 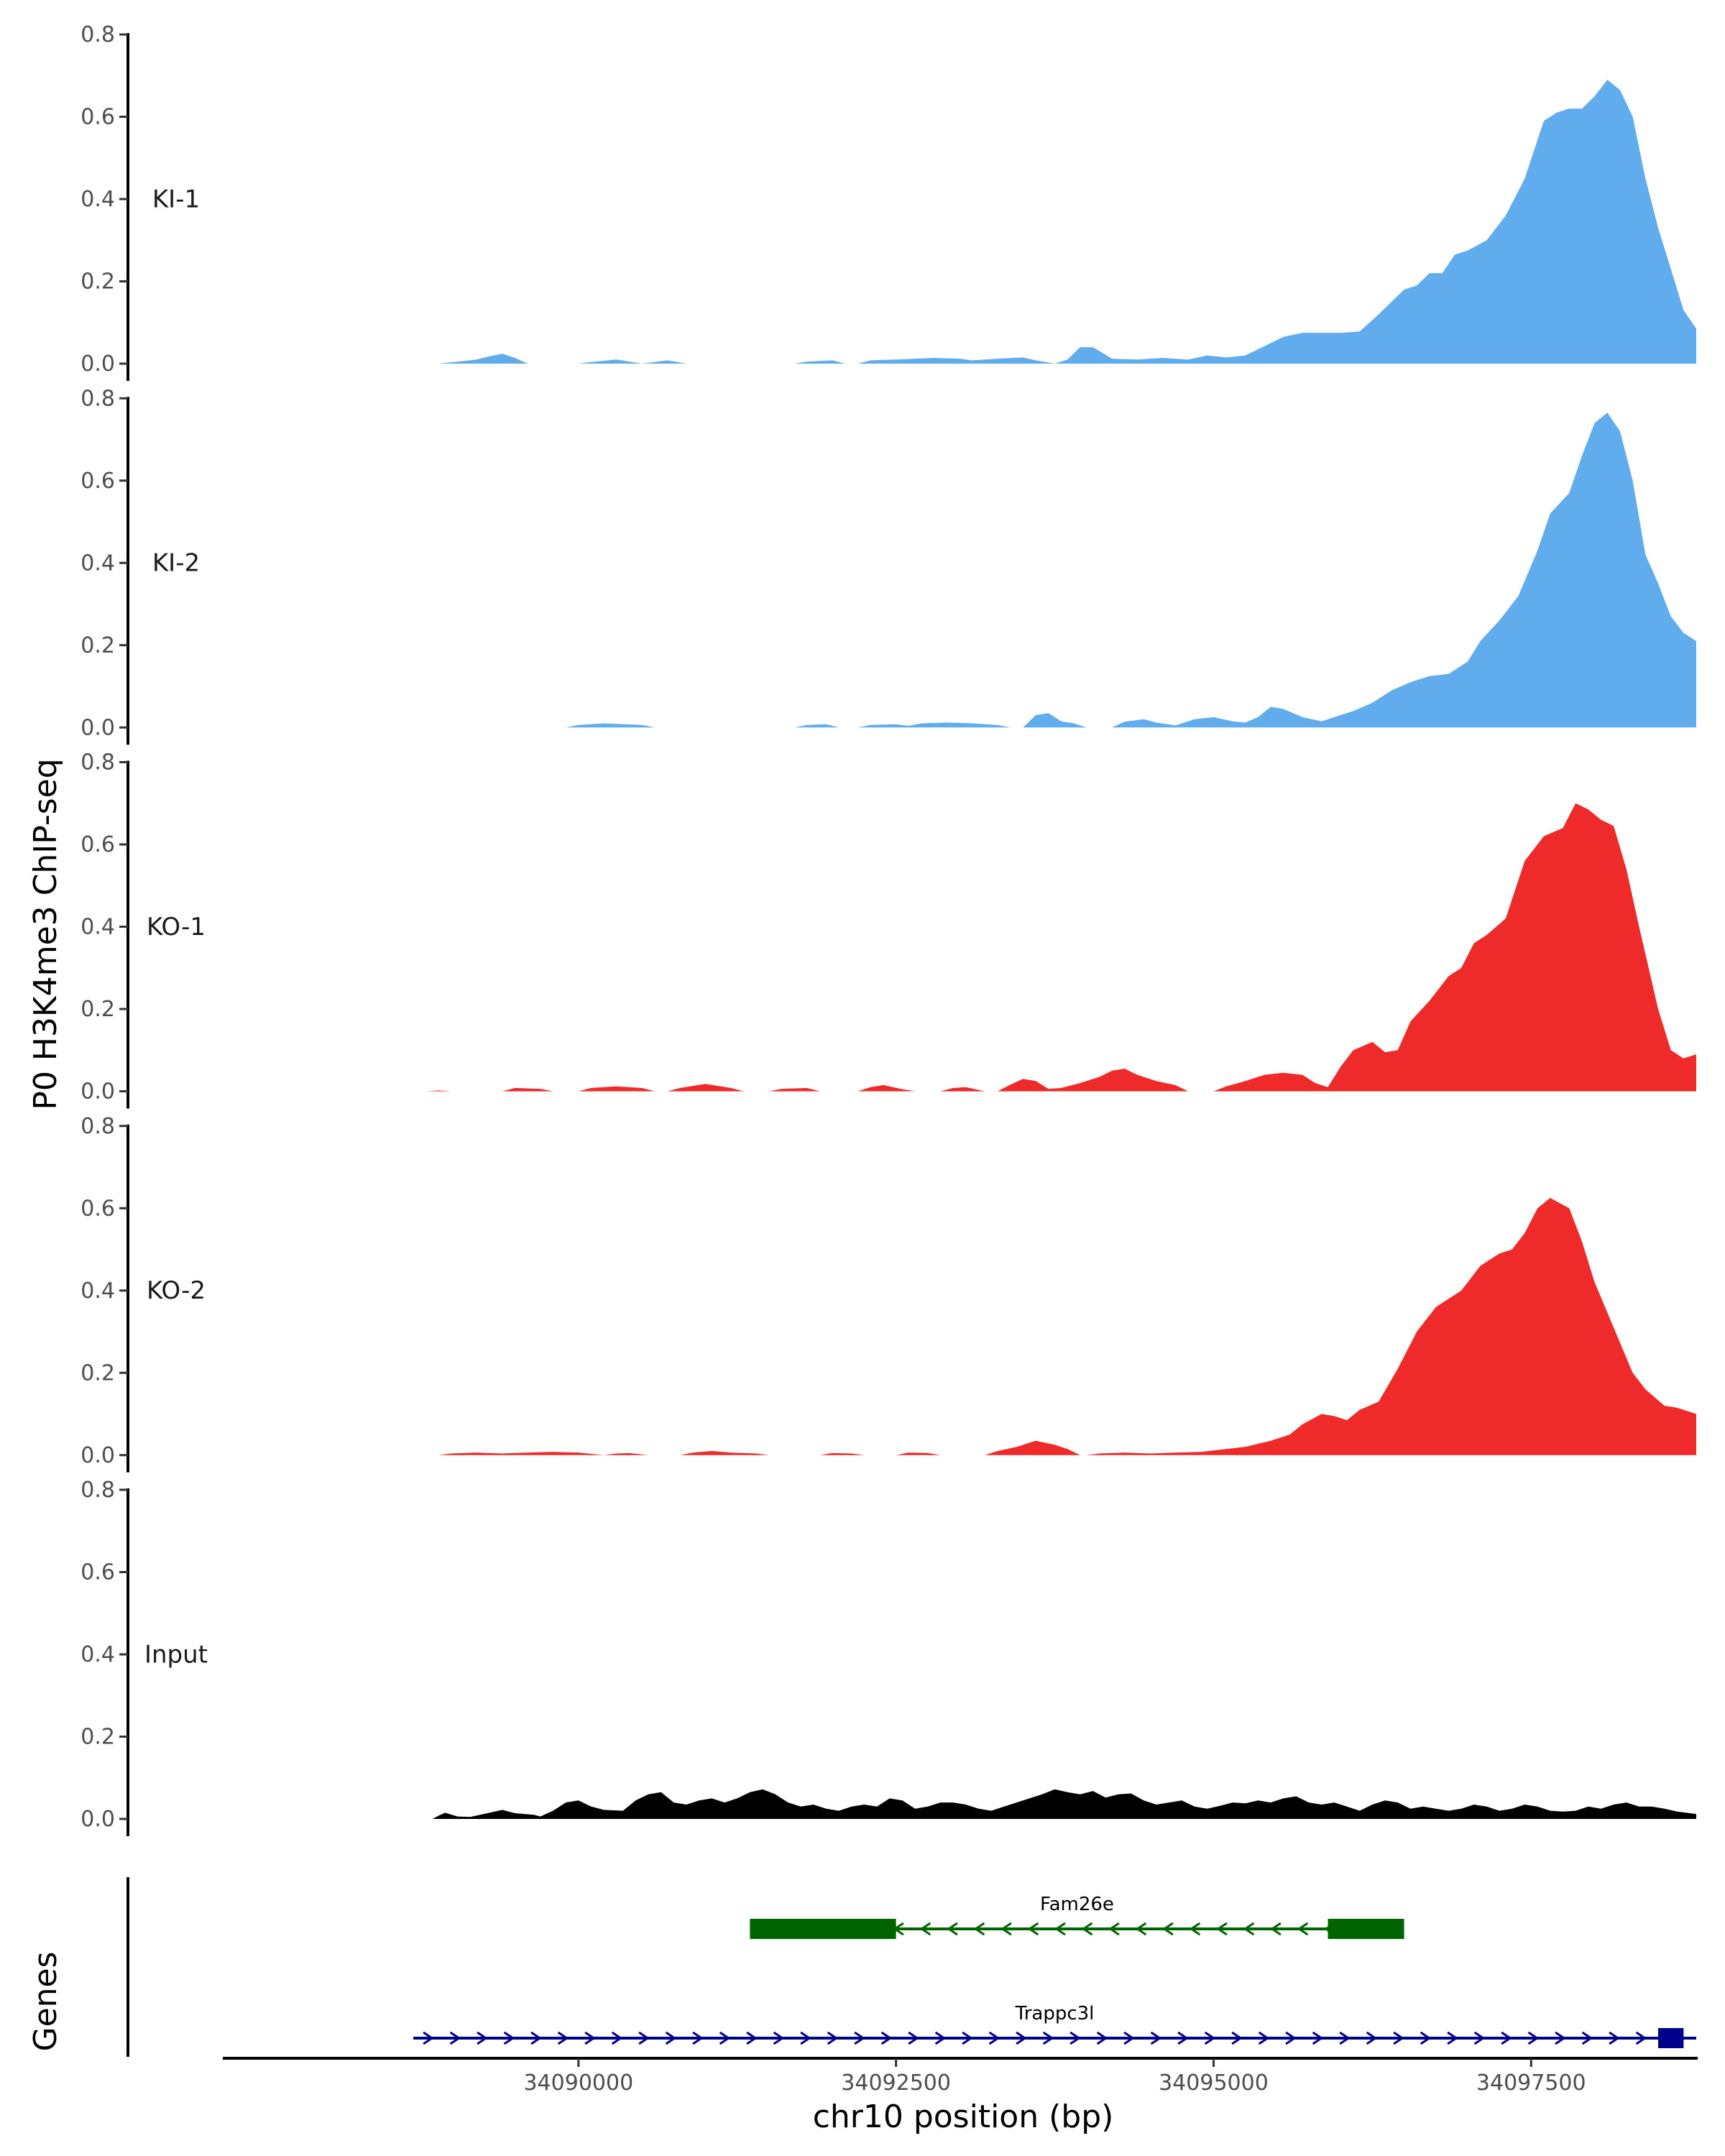 I want to click on gene-model: Trappc3l, so click(x=1054, y=2025).